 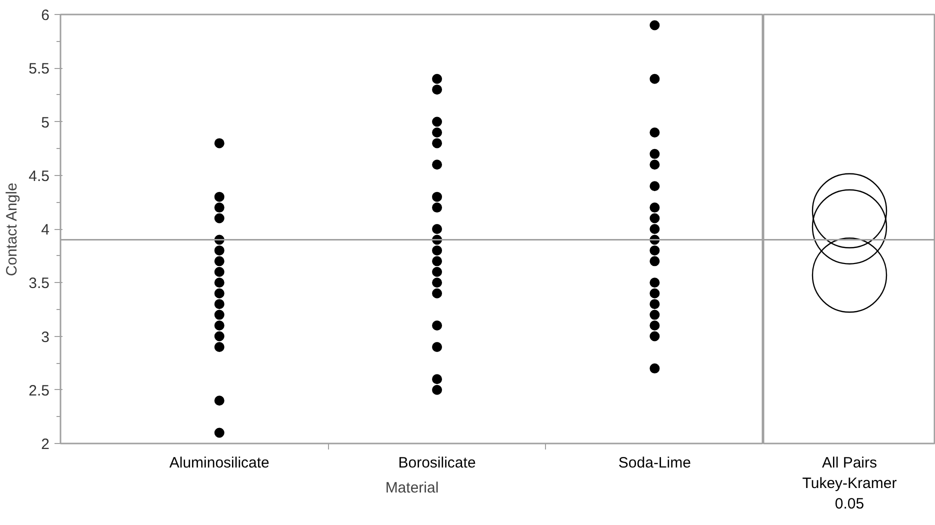 I want to click on y-tick-label: 4.5, so click(x=39, y=176).